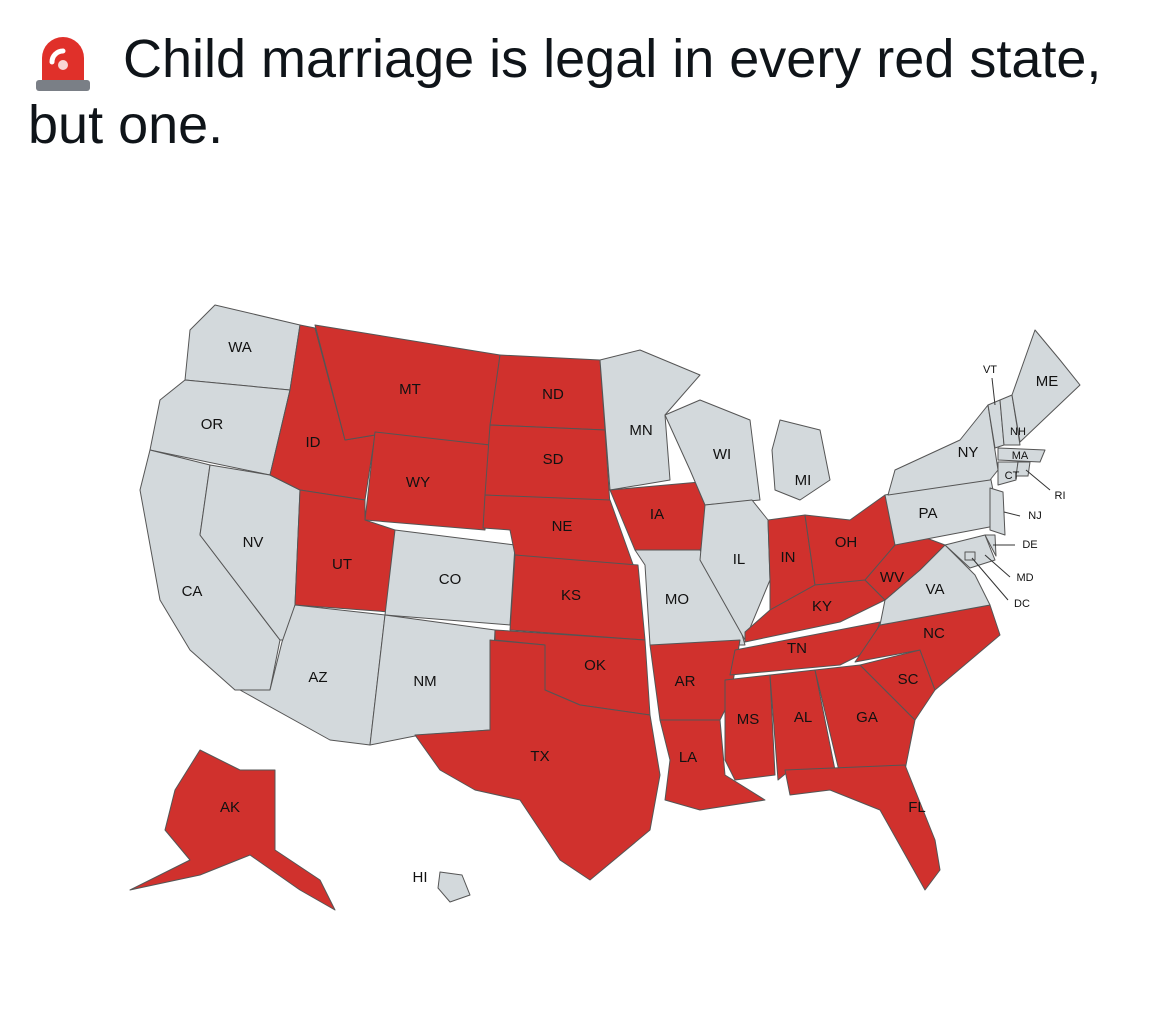  Describe the element at coordinates (212, 424) in the screenshot. I see `state-label: OR` at that location.